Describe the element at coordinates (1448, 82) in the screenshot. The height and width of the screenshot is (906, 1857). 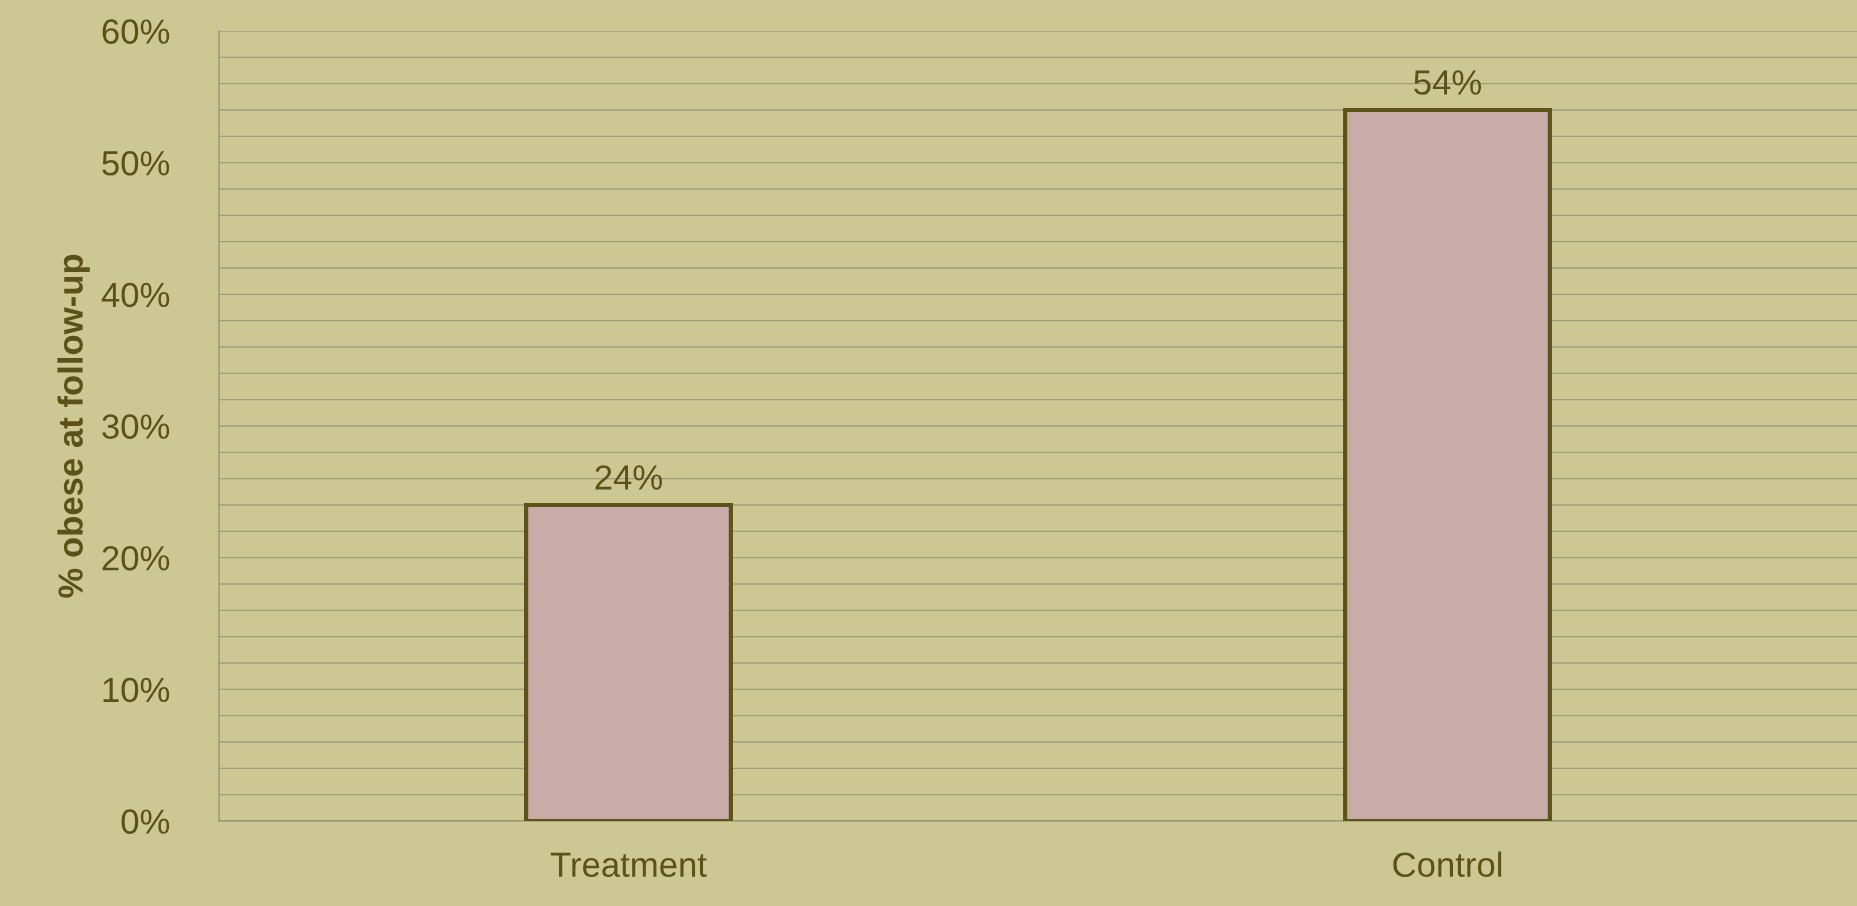
I see `data-label: 54%` at that location.